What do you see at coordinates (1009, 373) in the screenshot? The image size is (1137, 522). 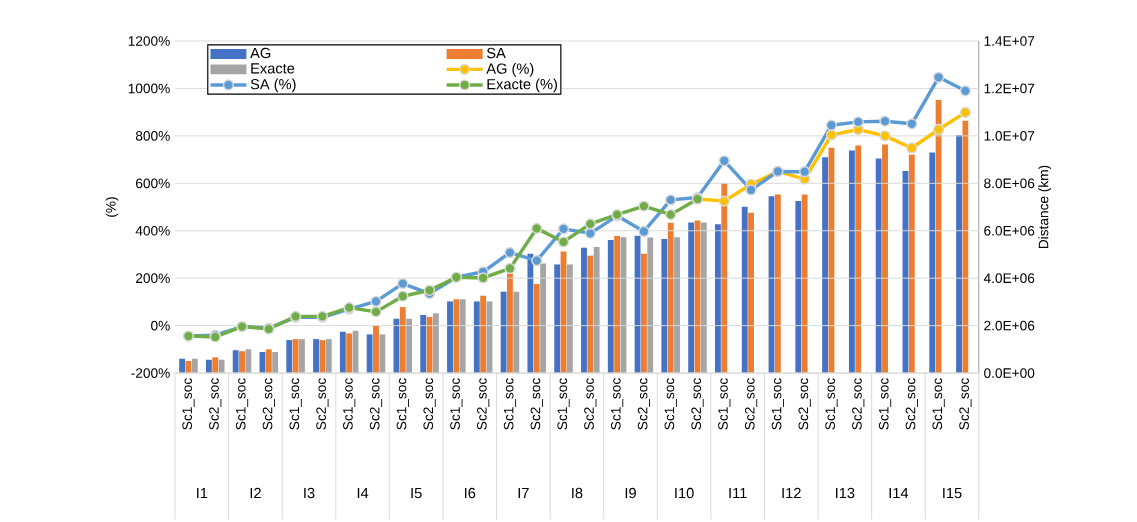 I see `y2-tick-label: 0.0E+00` at bounding box center [1009, 373].